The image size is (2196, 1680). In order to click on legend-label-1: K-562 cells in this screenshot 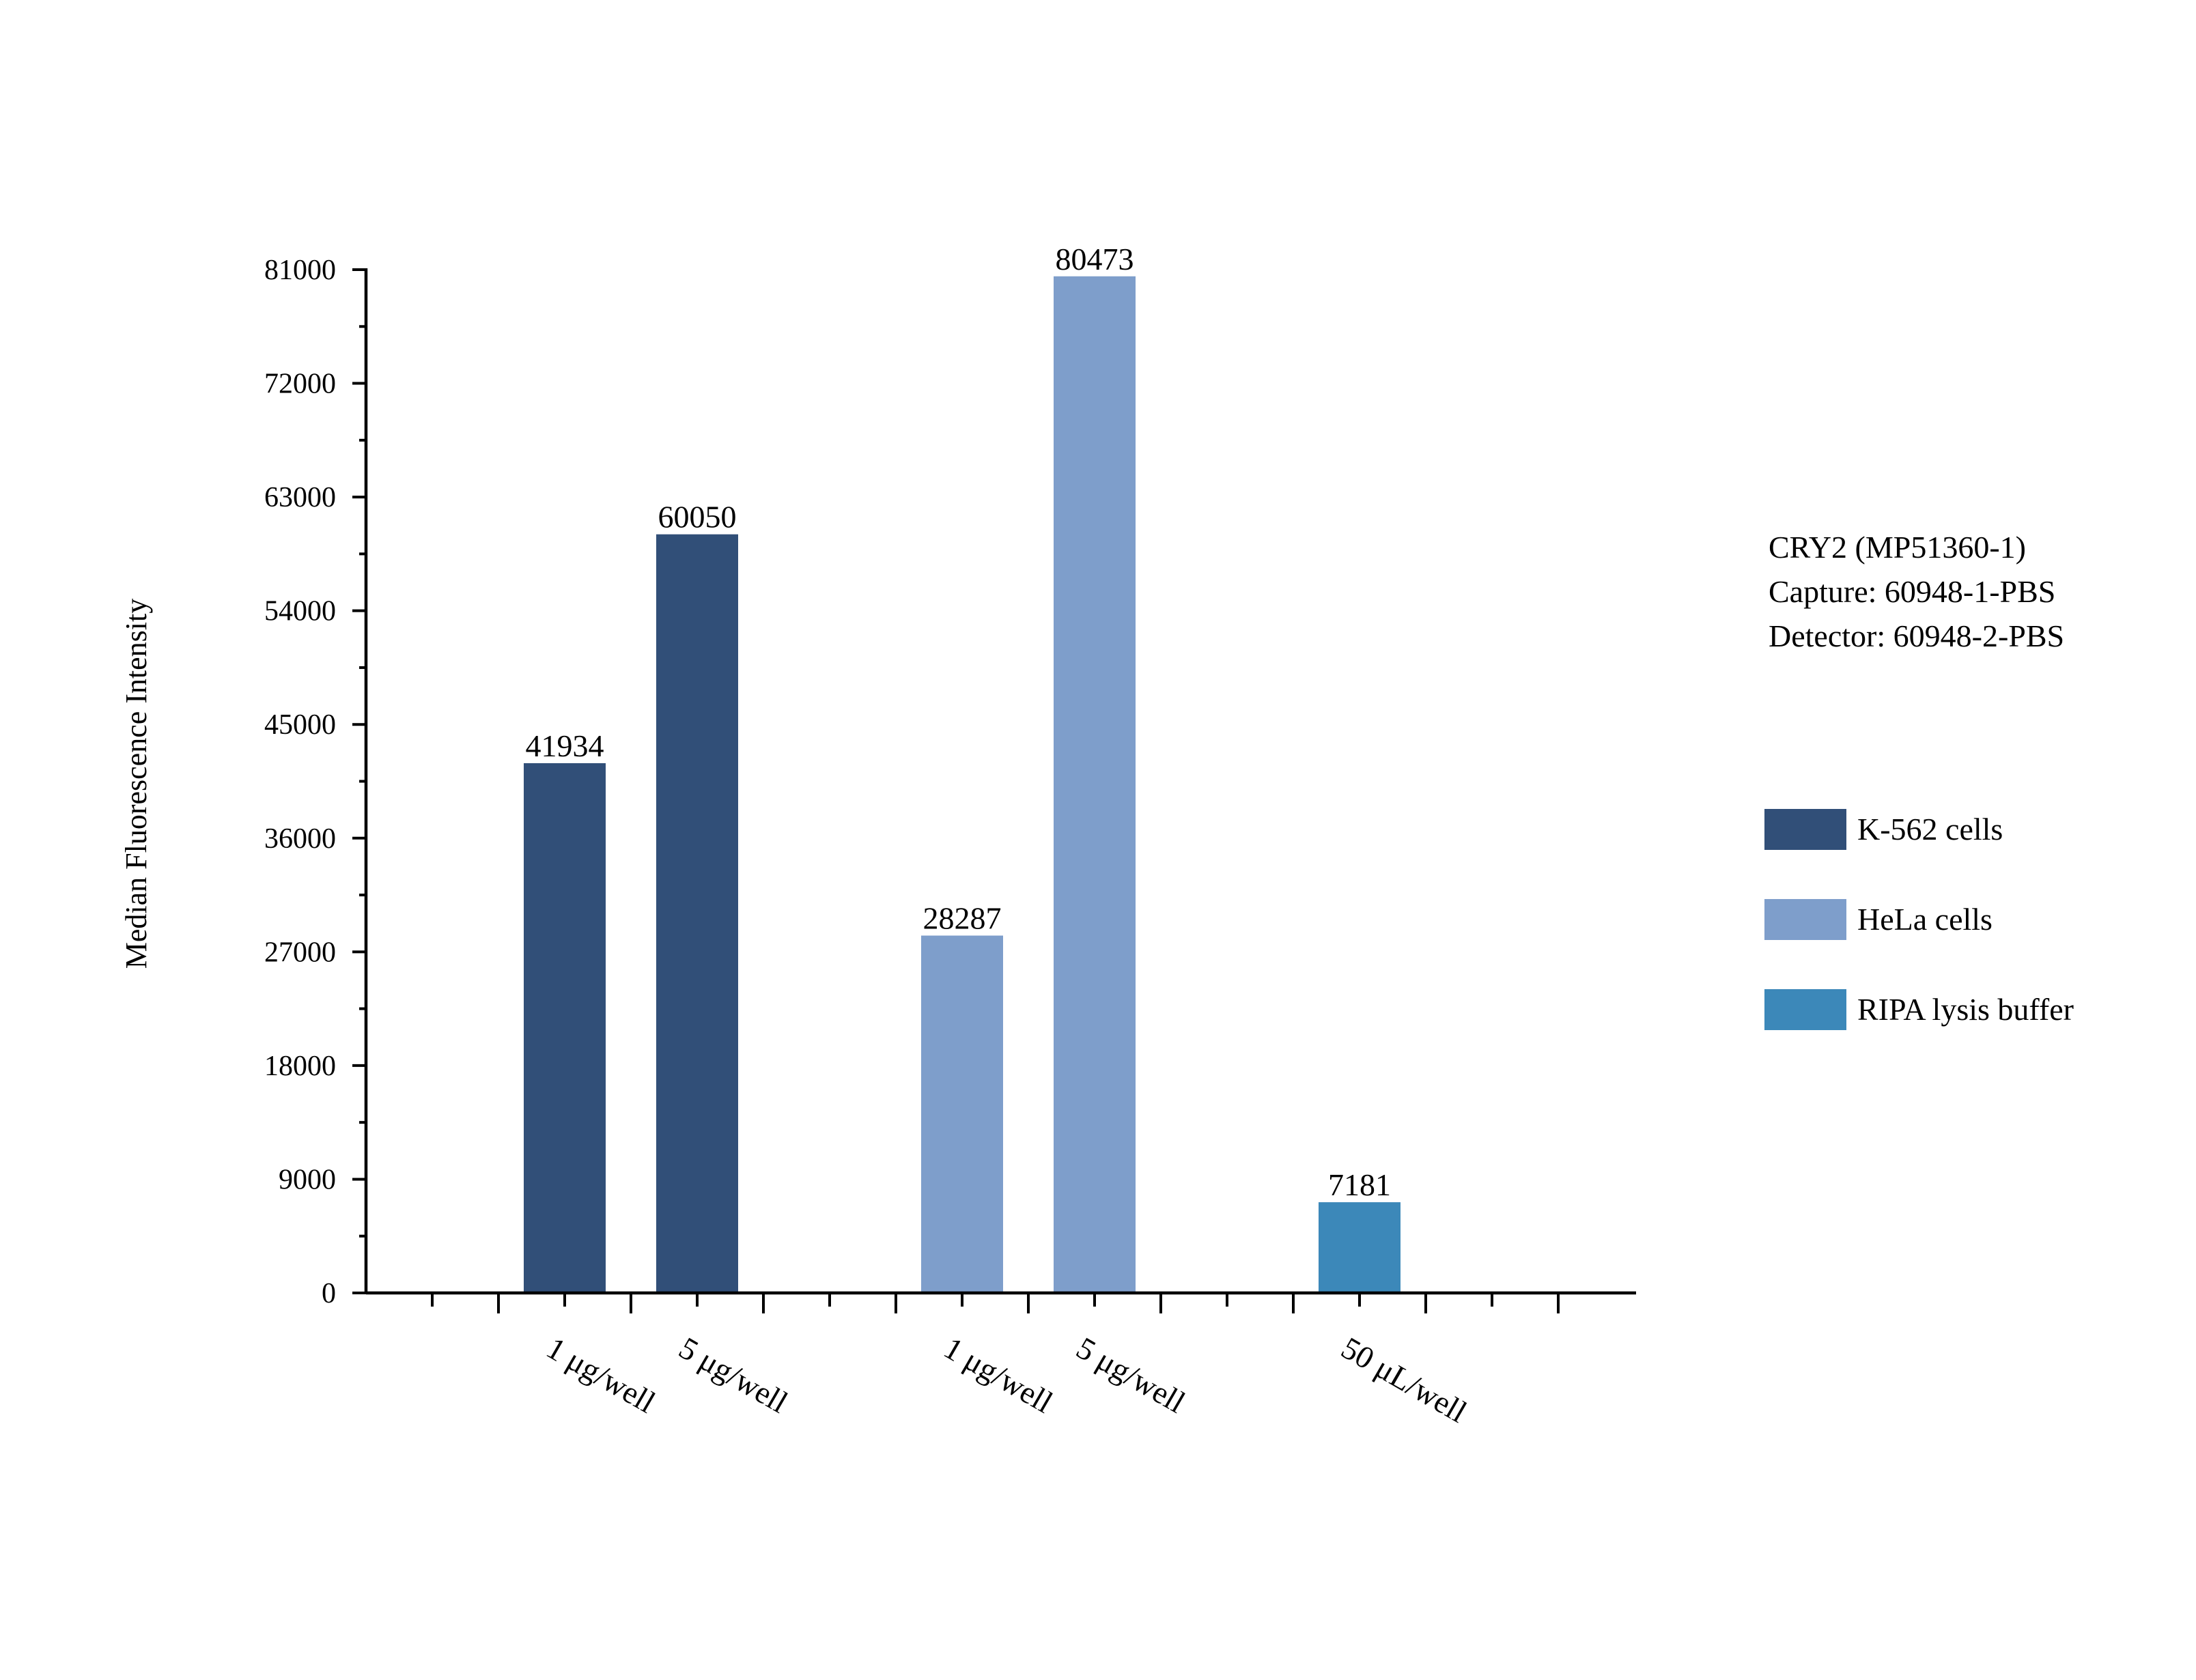, I will do `click(1930, 829)`.